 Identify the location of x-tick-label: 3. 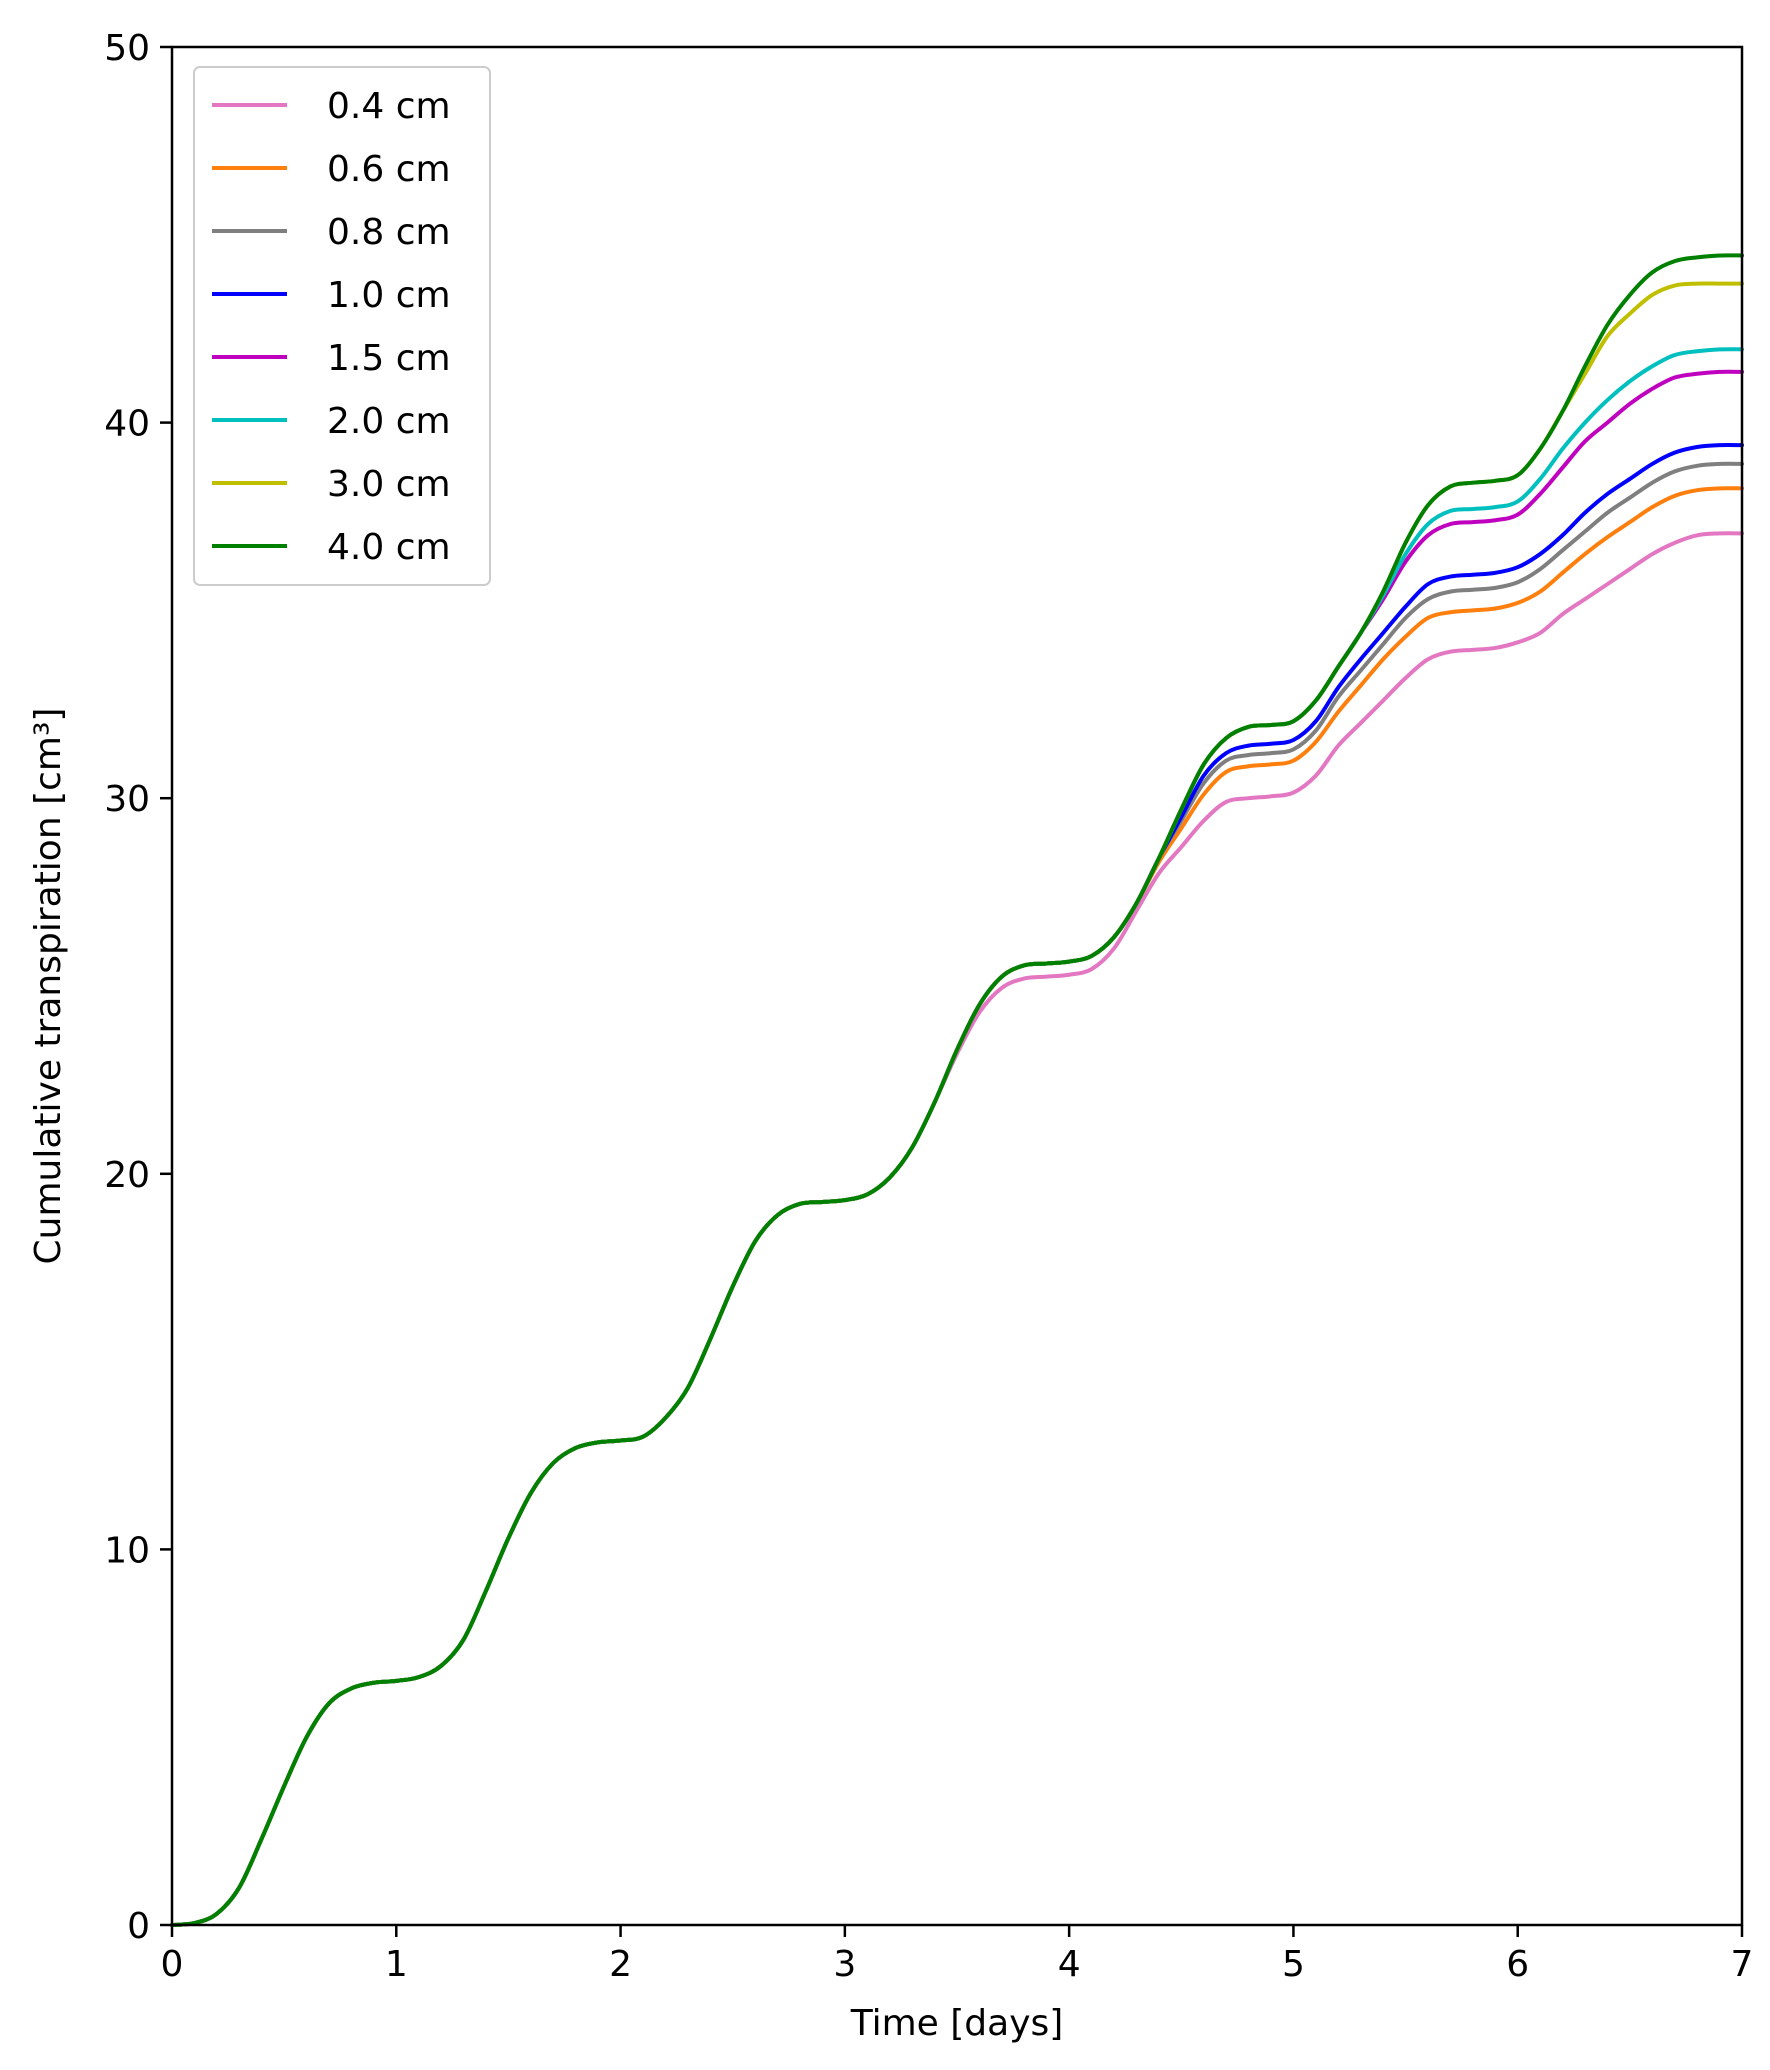
(844, 1964).